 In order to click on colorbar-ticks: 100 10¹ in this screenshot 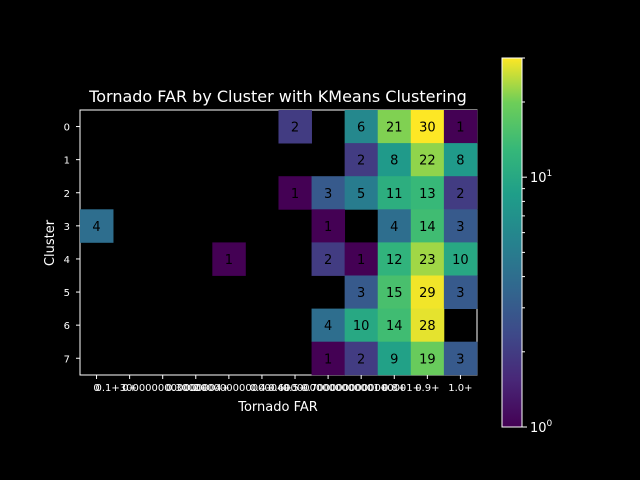, I will do `click(537, 246)`.